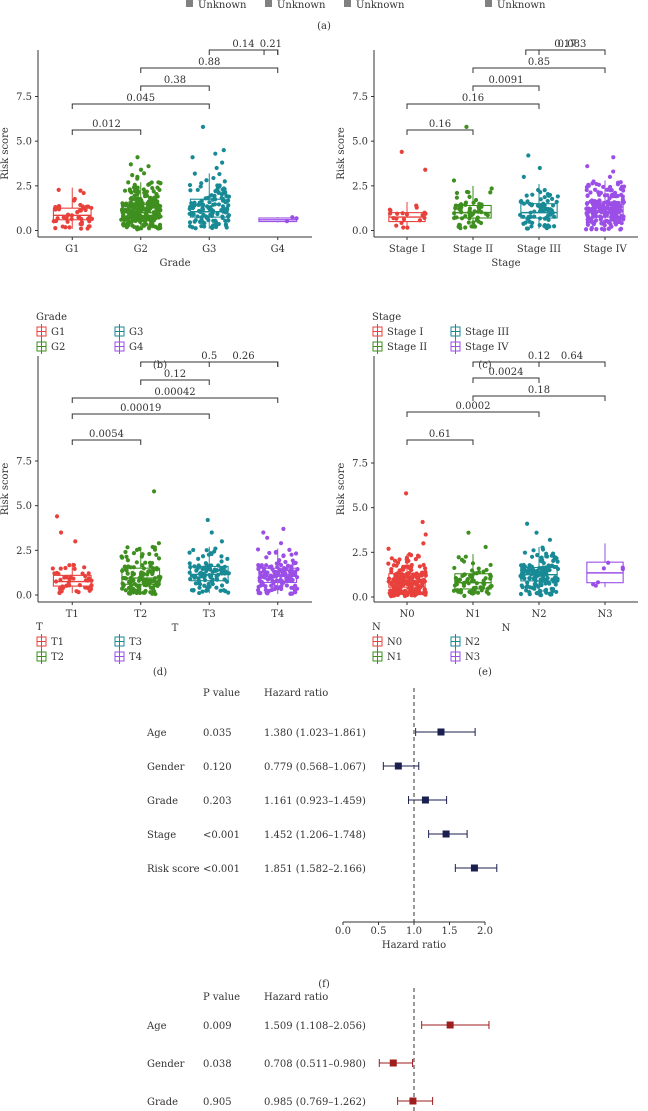 This screenshot has height=1111, width=648. Describe the element at coordinates (24, 231) in the screenshot. I see `y-tick-label: 0.0` at that location.